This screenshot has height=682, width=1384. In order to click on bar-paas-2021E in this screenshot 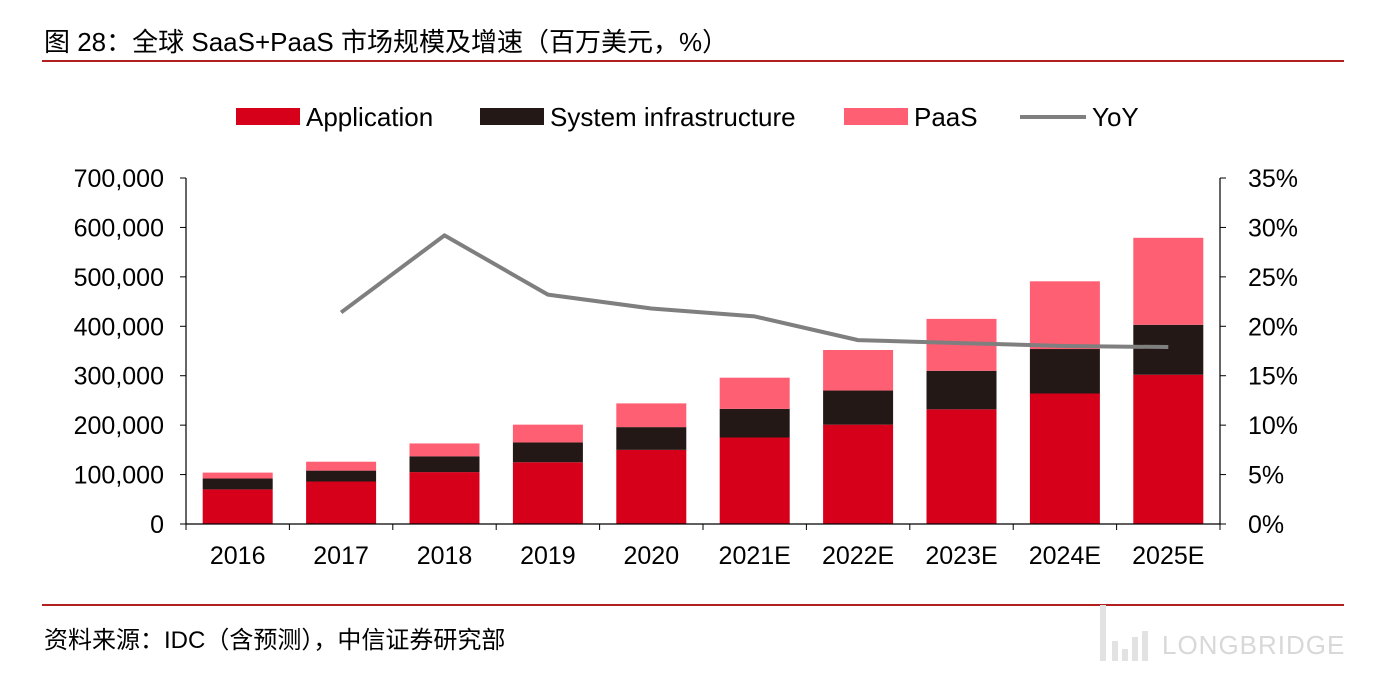, I will do `click(754, 393)`.